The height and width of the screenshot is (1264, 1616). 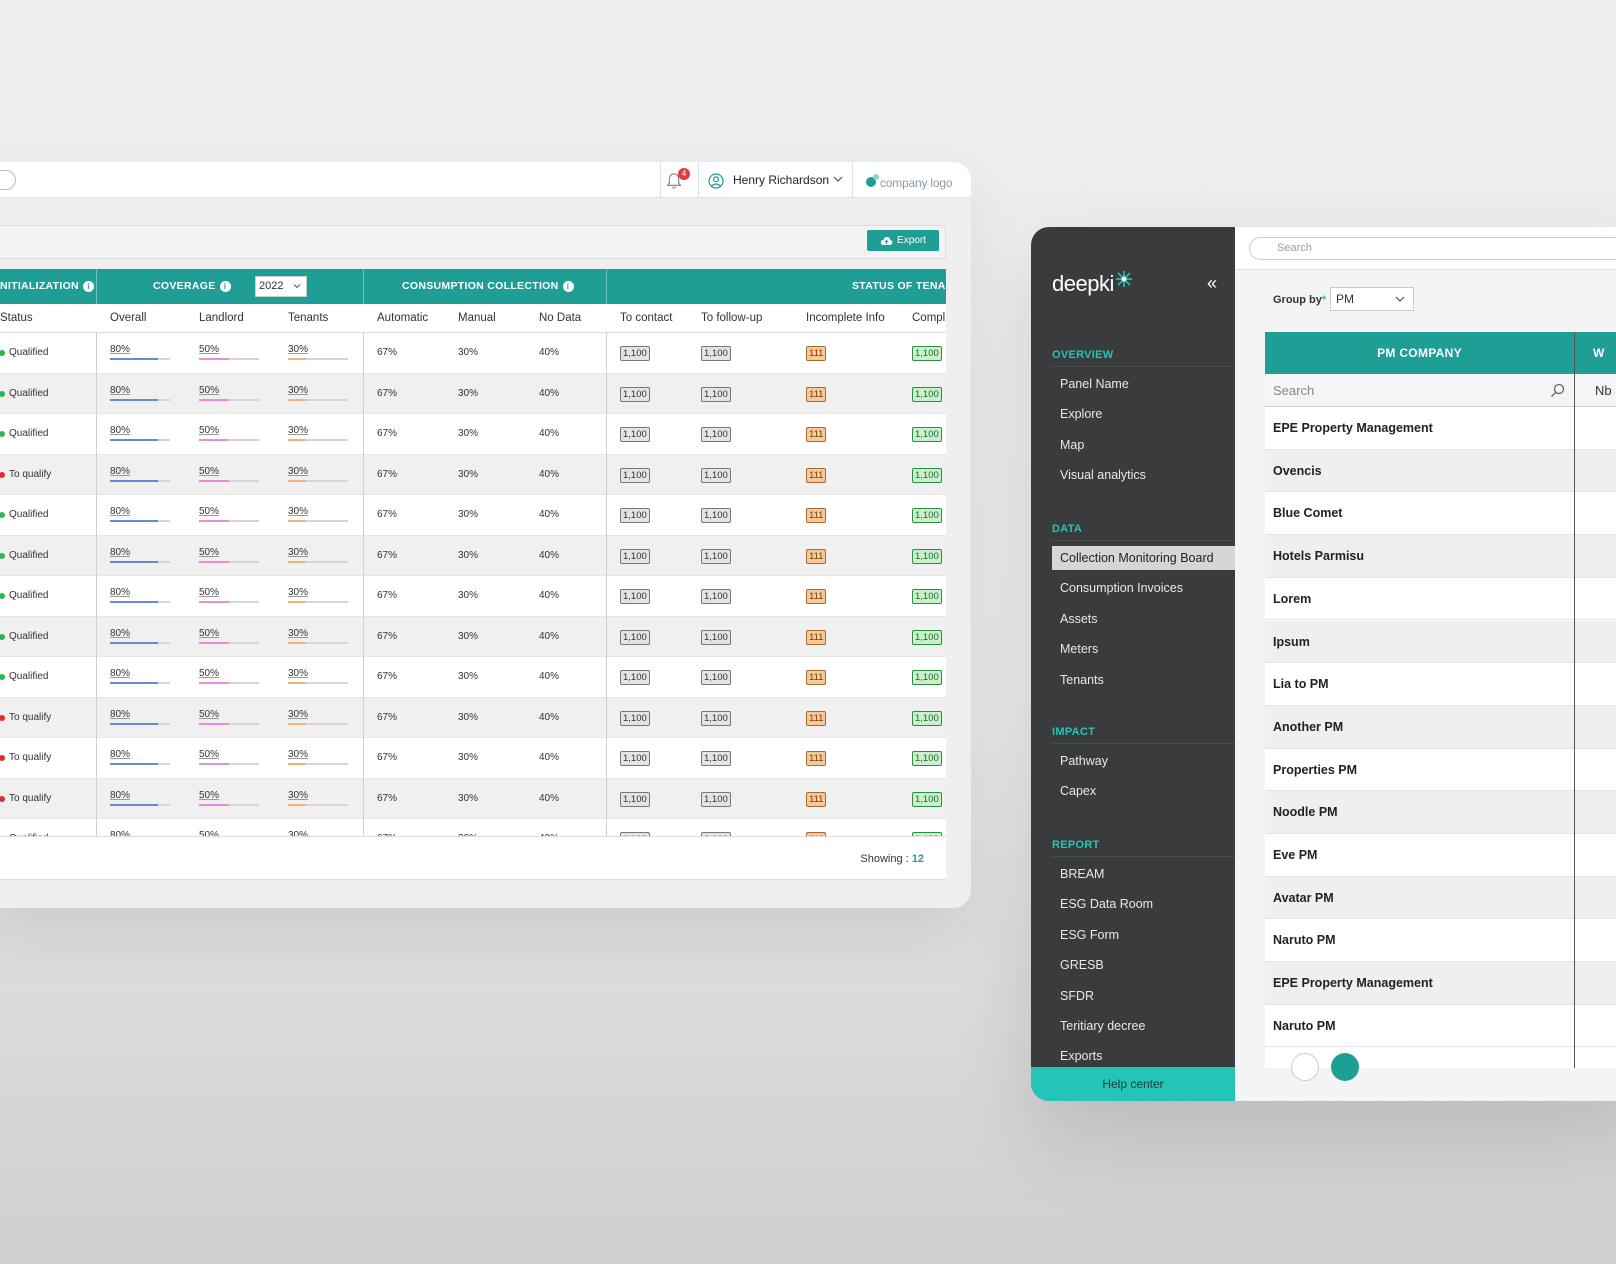 I want to click on sidebar-item: Assets, so click(x=1079, y=618).